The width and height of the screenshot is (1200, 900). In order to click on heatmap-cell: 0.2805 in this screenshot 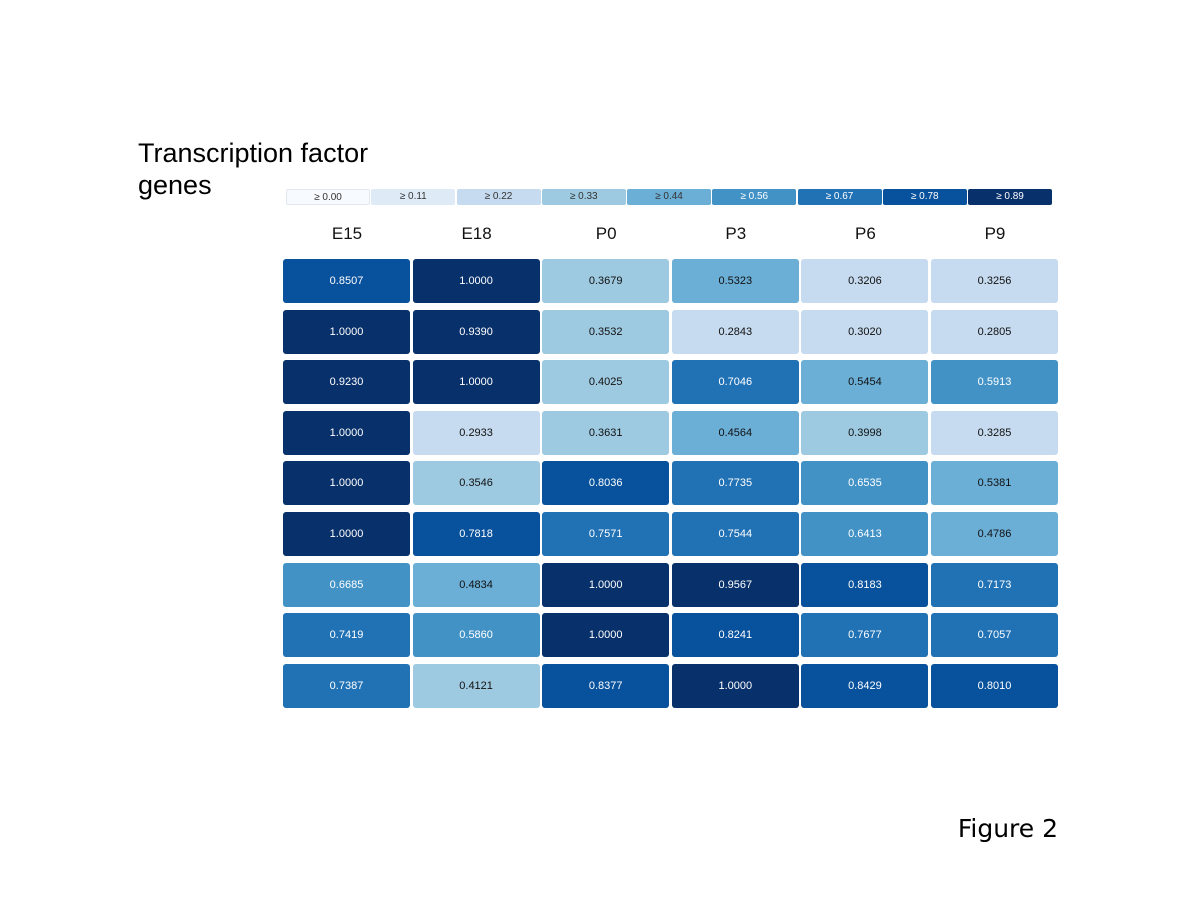, I will do `click(994, 331)`.